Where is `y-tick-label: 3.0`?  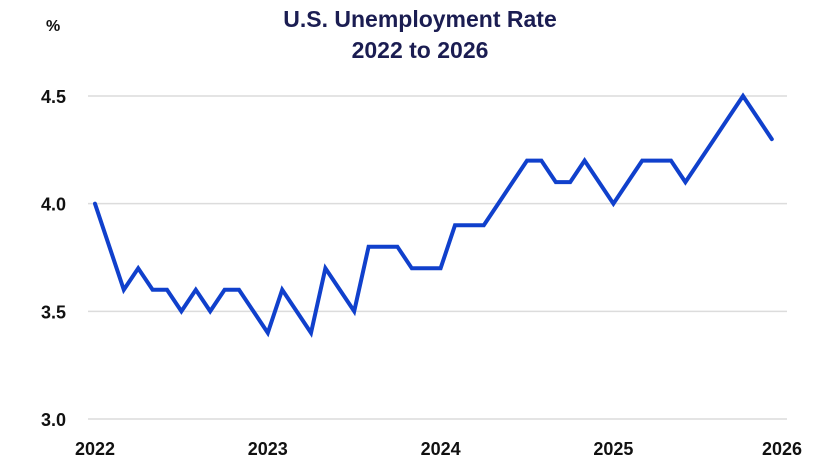 y-tick-label: 3.0 is located at coordinates (53, 420).